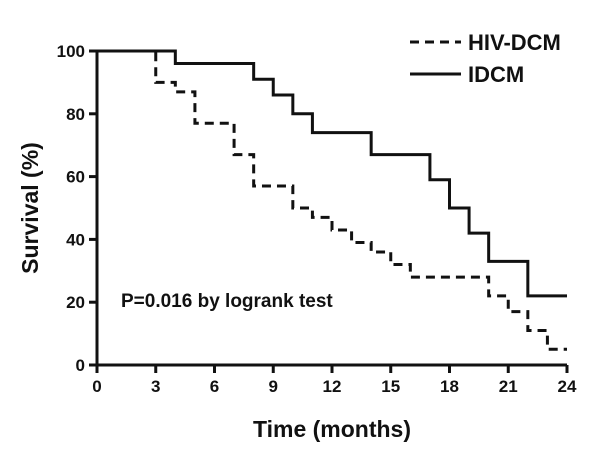 The height and width of the screenshot is (456, 595). Describe the element at coordinates (75, 177) in the screenshot. I see `y-tick-label: 60` at that location.